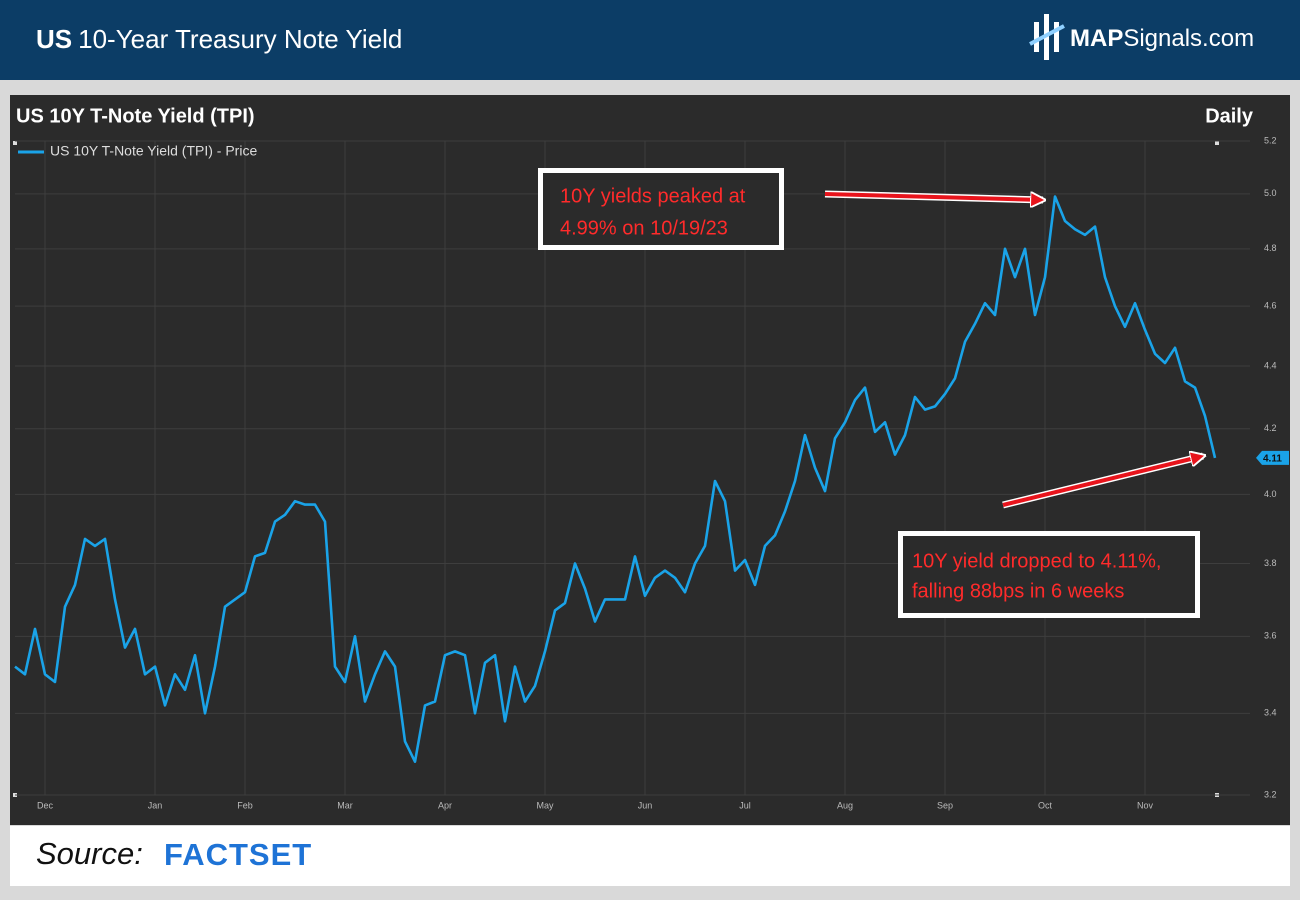 This screenshot has height=900, width=1300. Describe the element at coordinates (1096, 38) in the screenshot. I see `logo-bold: MAP` at that location.